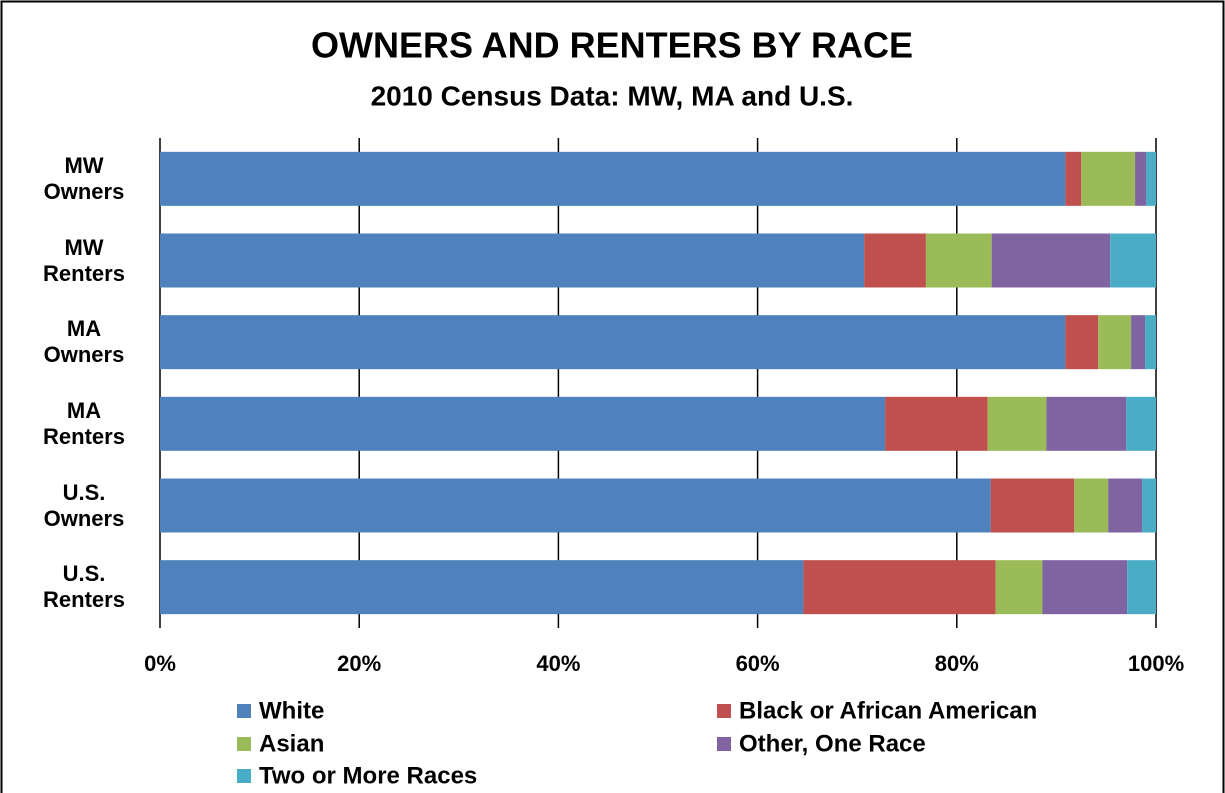 Image resolution: width=1225 pixels, height=793 pixels. Describe the element at coordinates (84, 505) in the screenshot. I see `y-tick-label: U.S. Owners` at that location.